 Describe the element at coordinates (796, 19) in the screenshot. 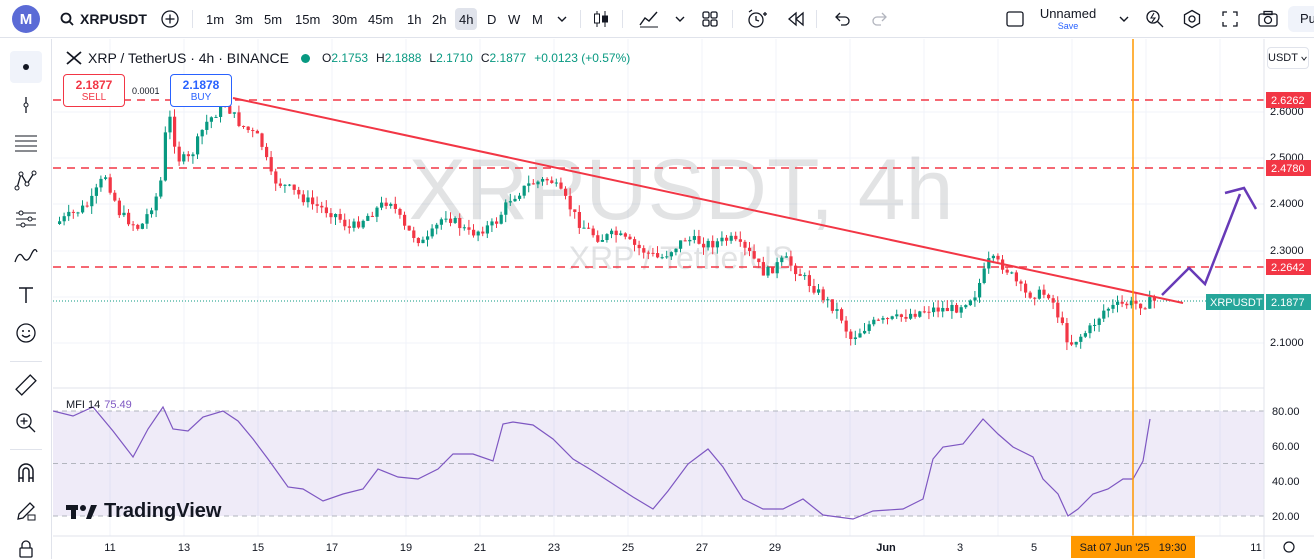

I see `replay-button` at that location.